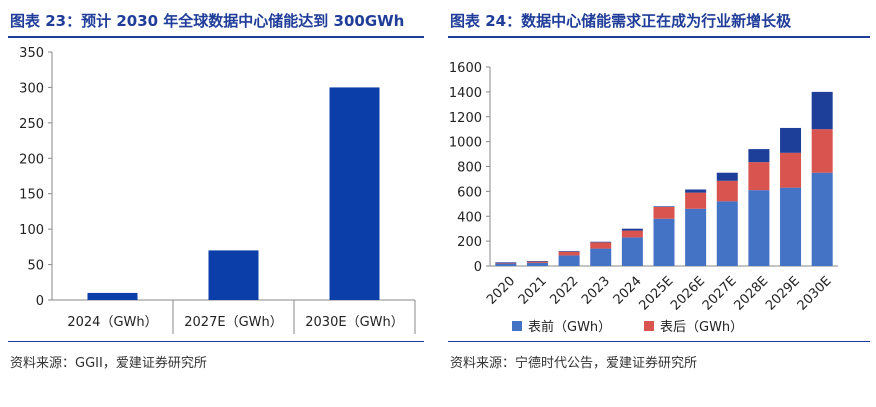  Describe the element at coordinates (469, 192) in the screenshot. I see `y-tick-label: 600` at that location.